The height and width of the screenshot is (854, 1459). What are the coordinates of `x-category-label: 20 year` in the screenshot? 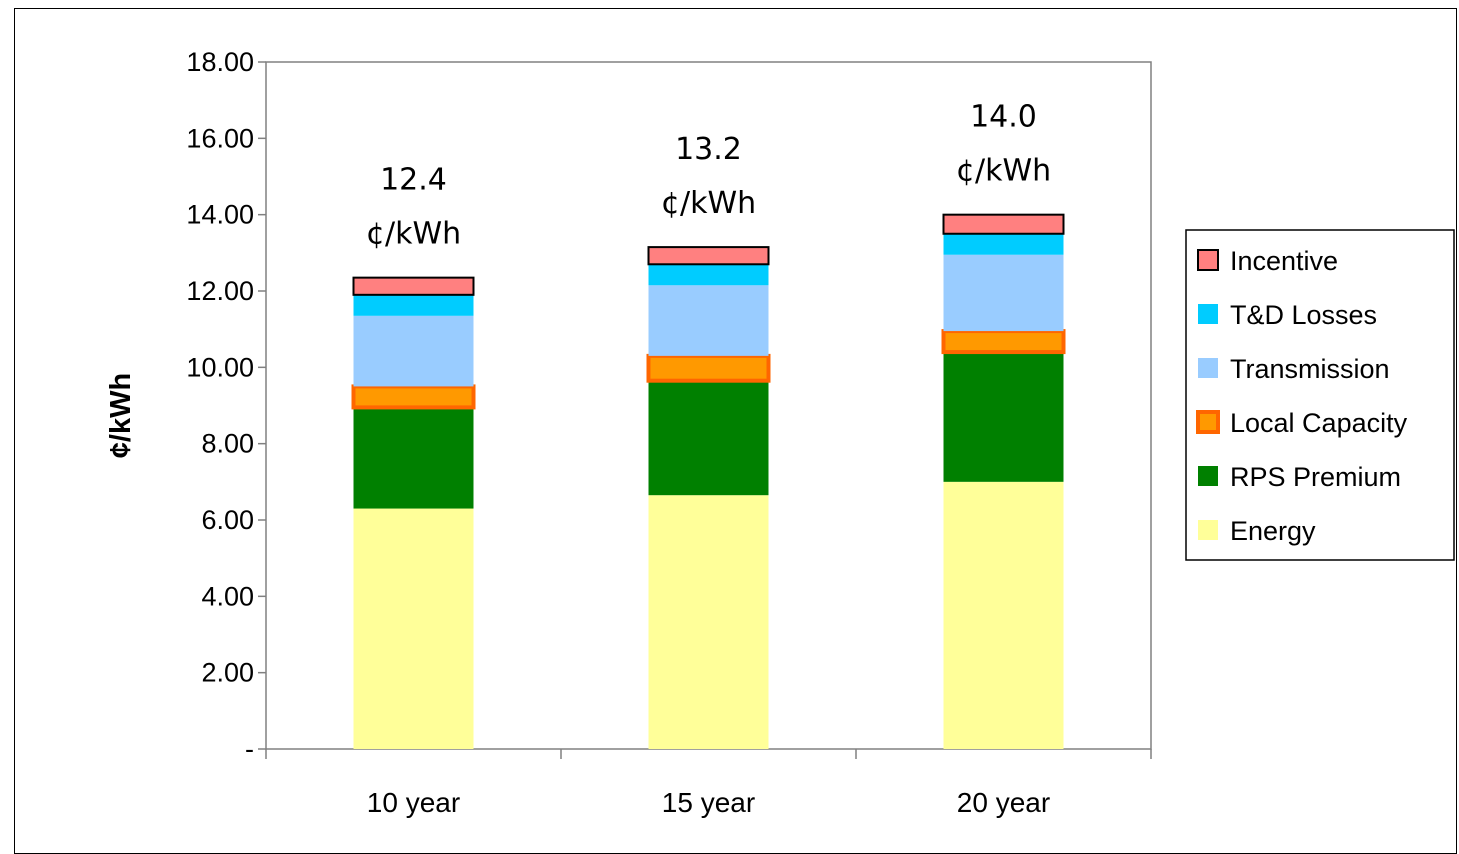 It's located at (1003, 802).